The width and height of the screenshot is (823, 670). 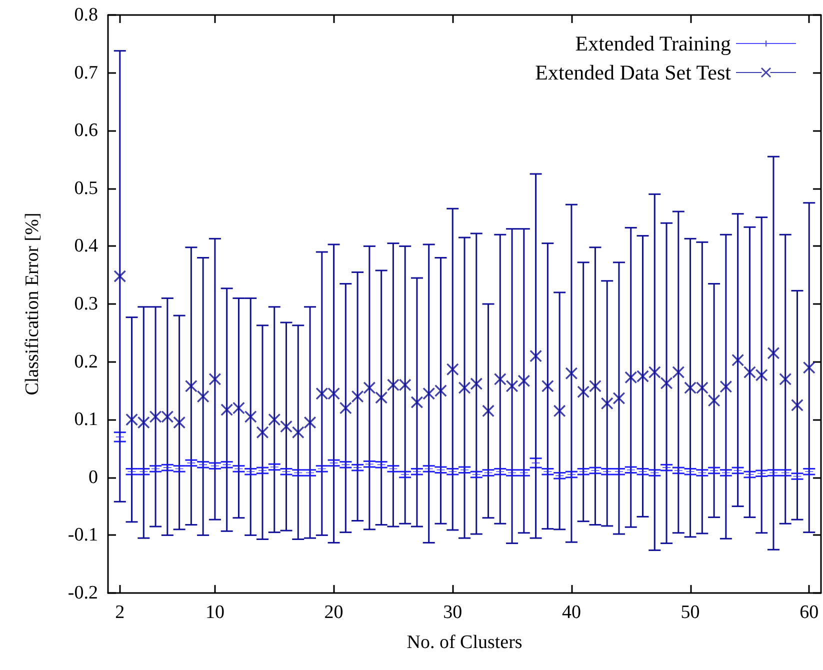 I want to click on x-tick-label: 50, so click(x=690, y=612).